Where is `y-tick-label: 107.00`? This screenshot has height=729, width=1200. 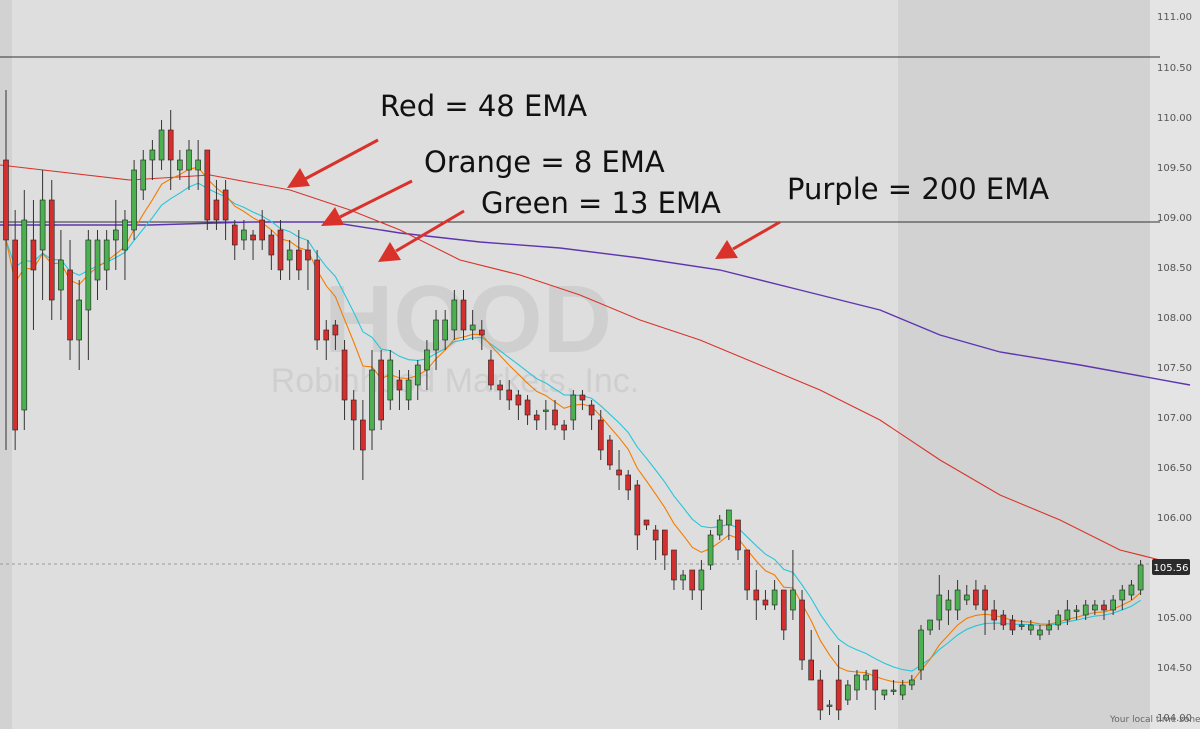 y-tick-label: 107.00 is located at coordinates (1174, 418).